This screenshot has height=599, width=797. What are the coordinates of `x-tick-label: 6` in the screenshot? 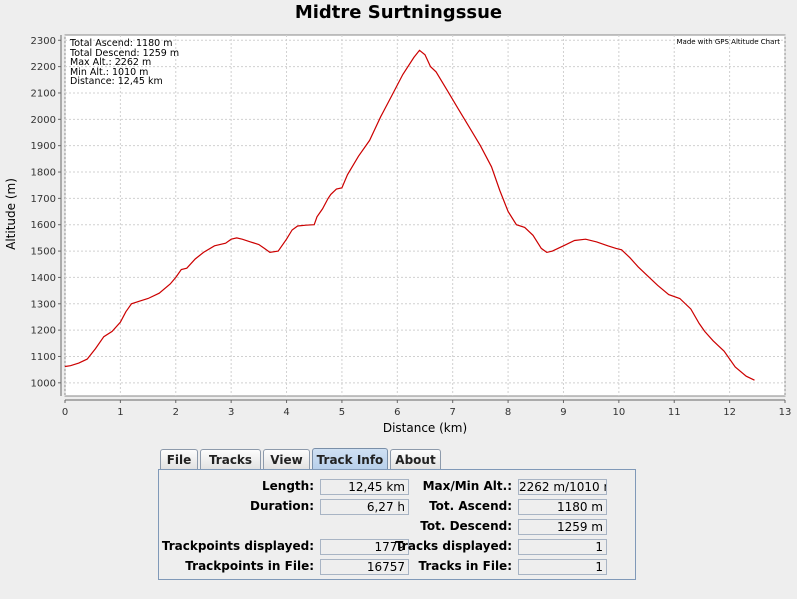 It's located at (397, 412).